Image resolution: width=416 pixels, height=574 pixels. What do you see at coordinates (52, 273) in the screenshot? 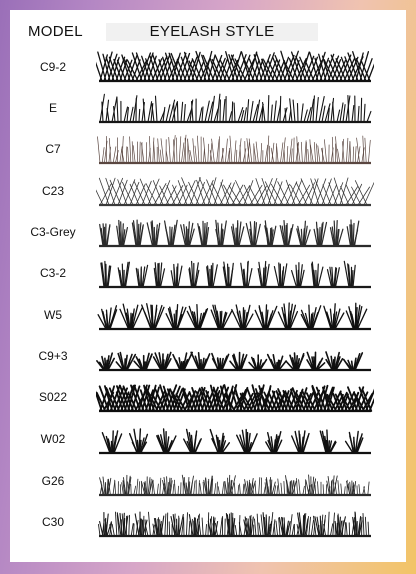
I see `model-label: C3-2` at bounding box center [52, 273].